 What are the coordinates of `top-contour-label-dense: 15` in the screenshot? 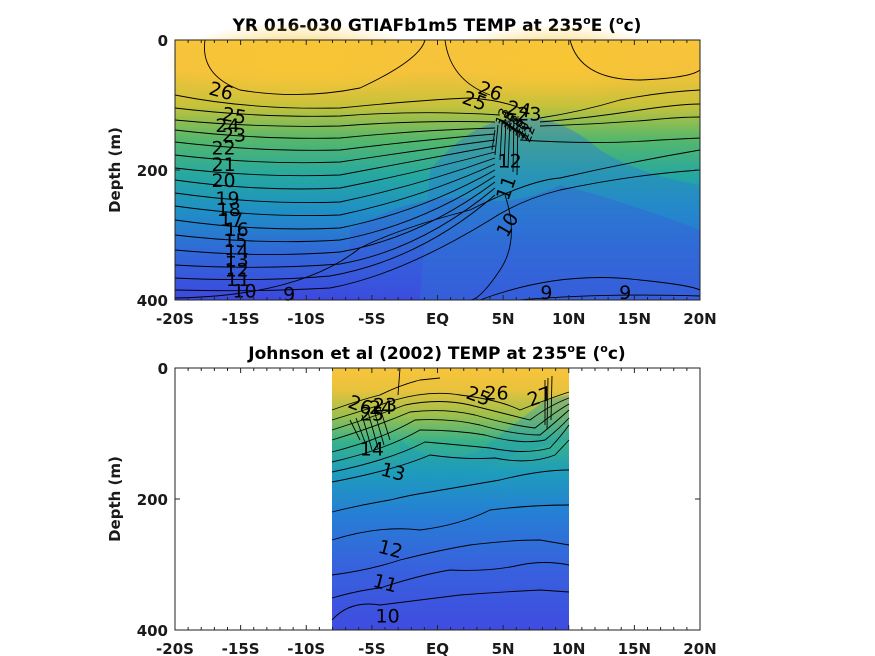 It's located at (509, 120).